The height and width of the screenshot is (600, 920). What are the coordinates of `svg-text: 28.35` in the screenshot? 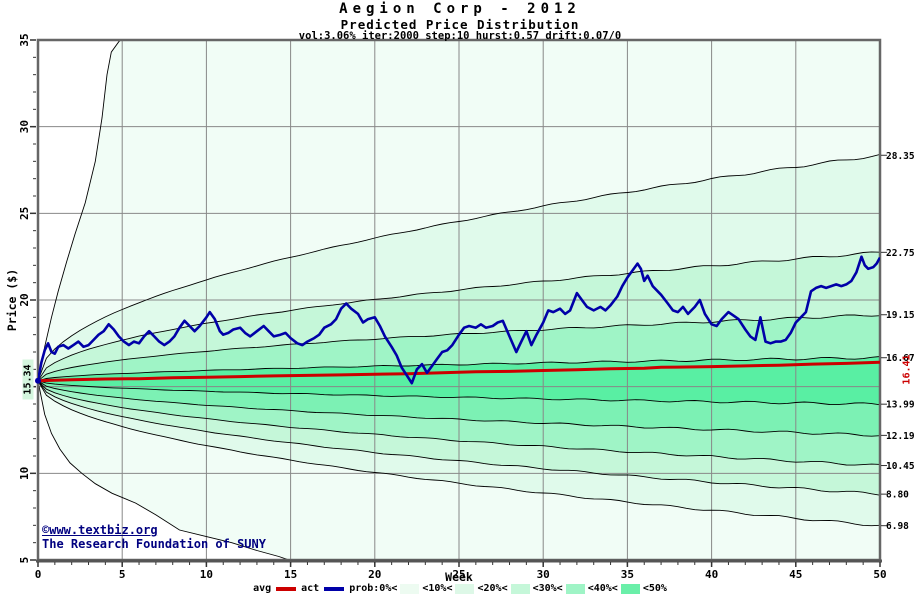 It's located at (900, 156).